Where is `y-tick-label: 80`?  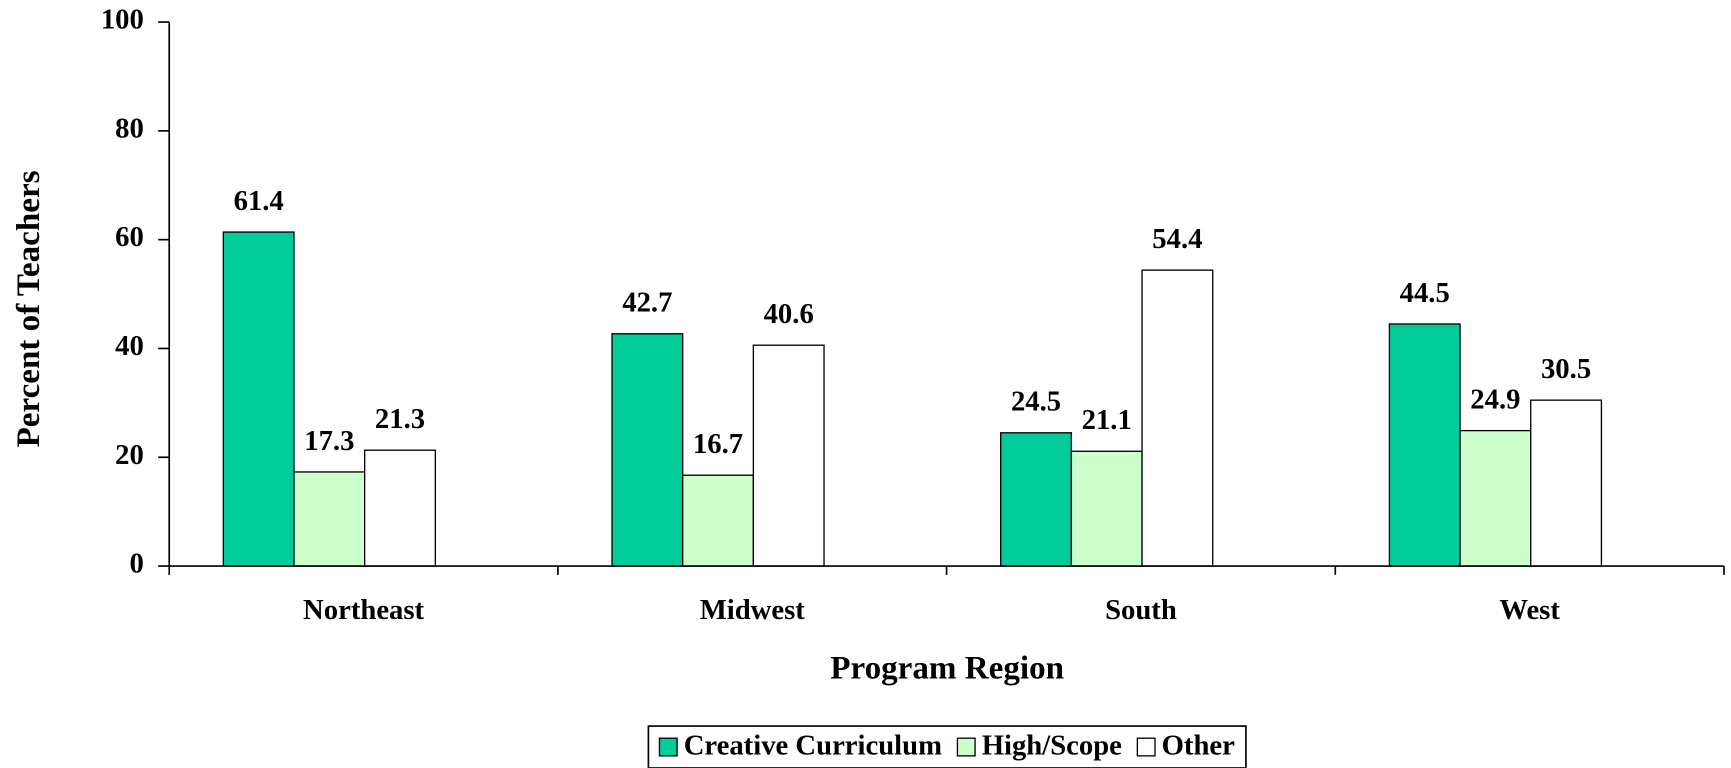
y-tick-label: 80 is located at coordinates (129, 128).